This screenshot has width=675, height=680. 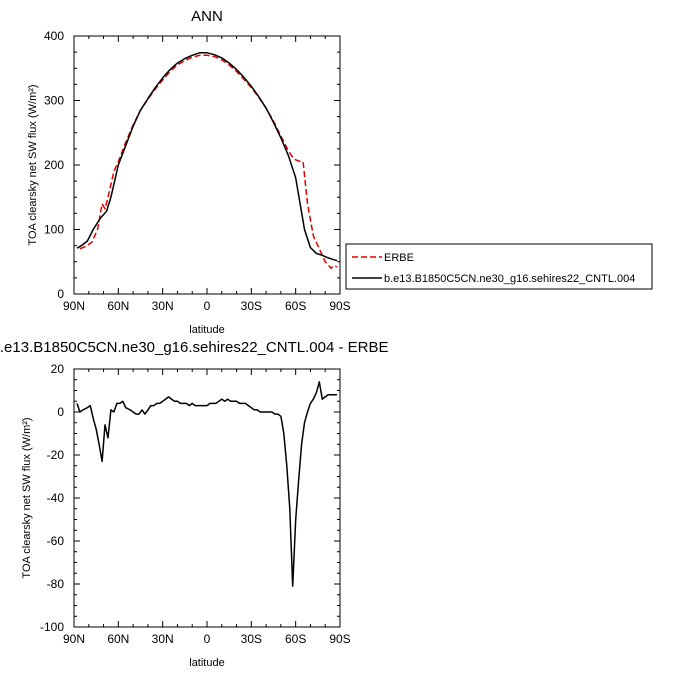 I want to click on top-y-tick-label: 200, so click(x=54, y=165).